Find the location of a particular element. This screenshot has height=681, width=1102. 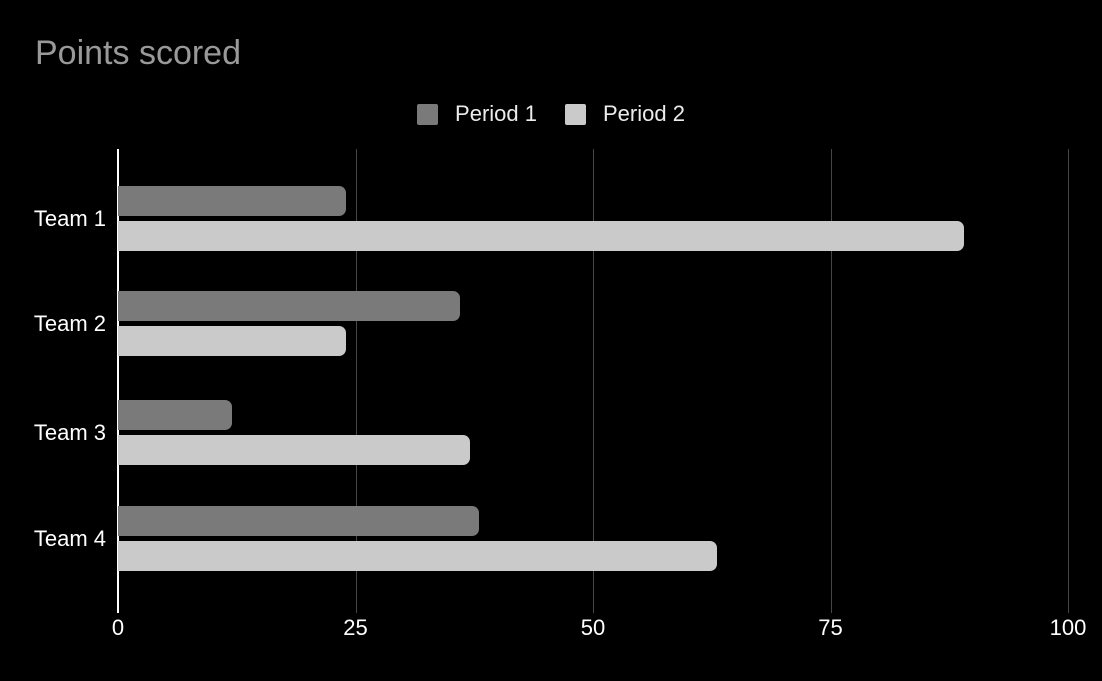

category-label-team-2: Team 2 is located at coordinates (69, 323).